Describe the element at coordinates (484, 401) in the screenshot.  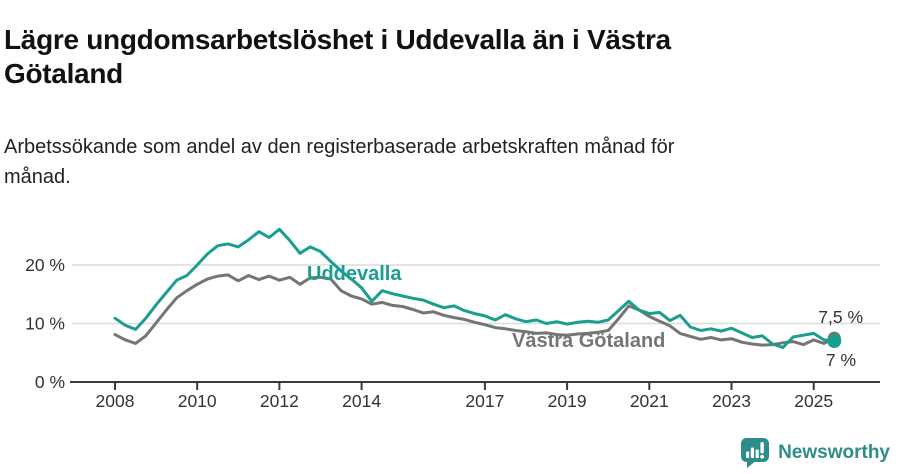
I see `x-tick-label: 2017` at that location.